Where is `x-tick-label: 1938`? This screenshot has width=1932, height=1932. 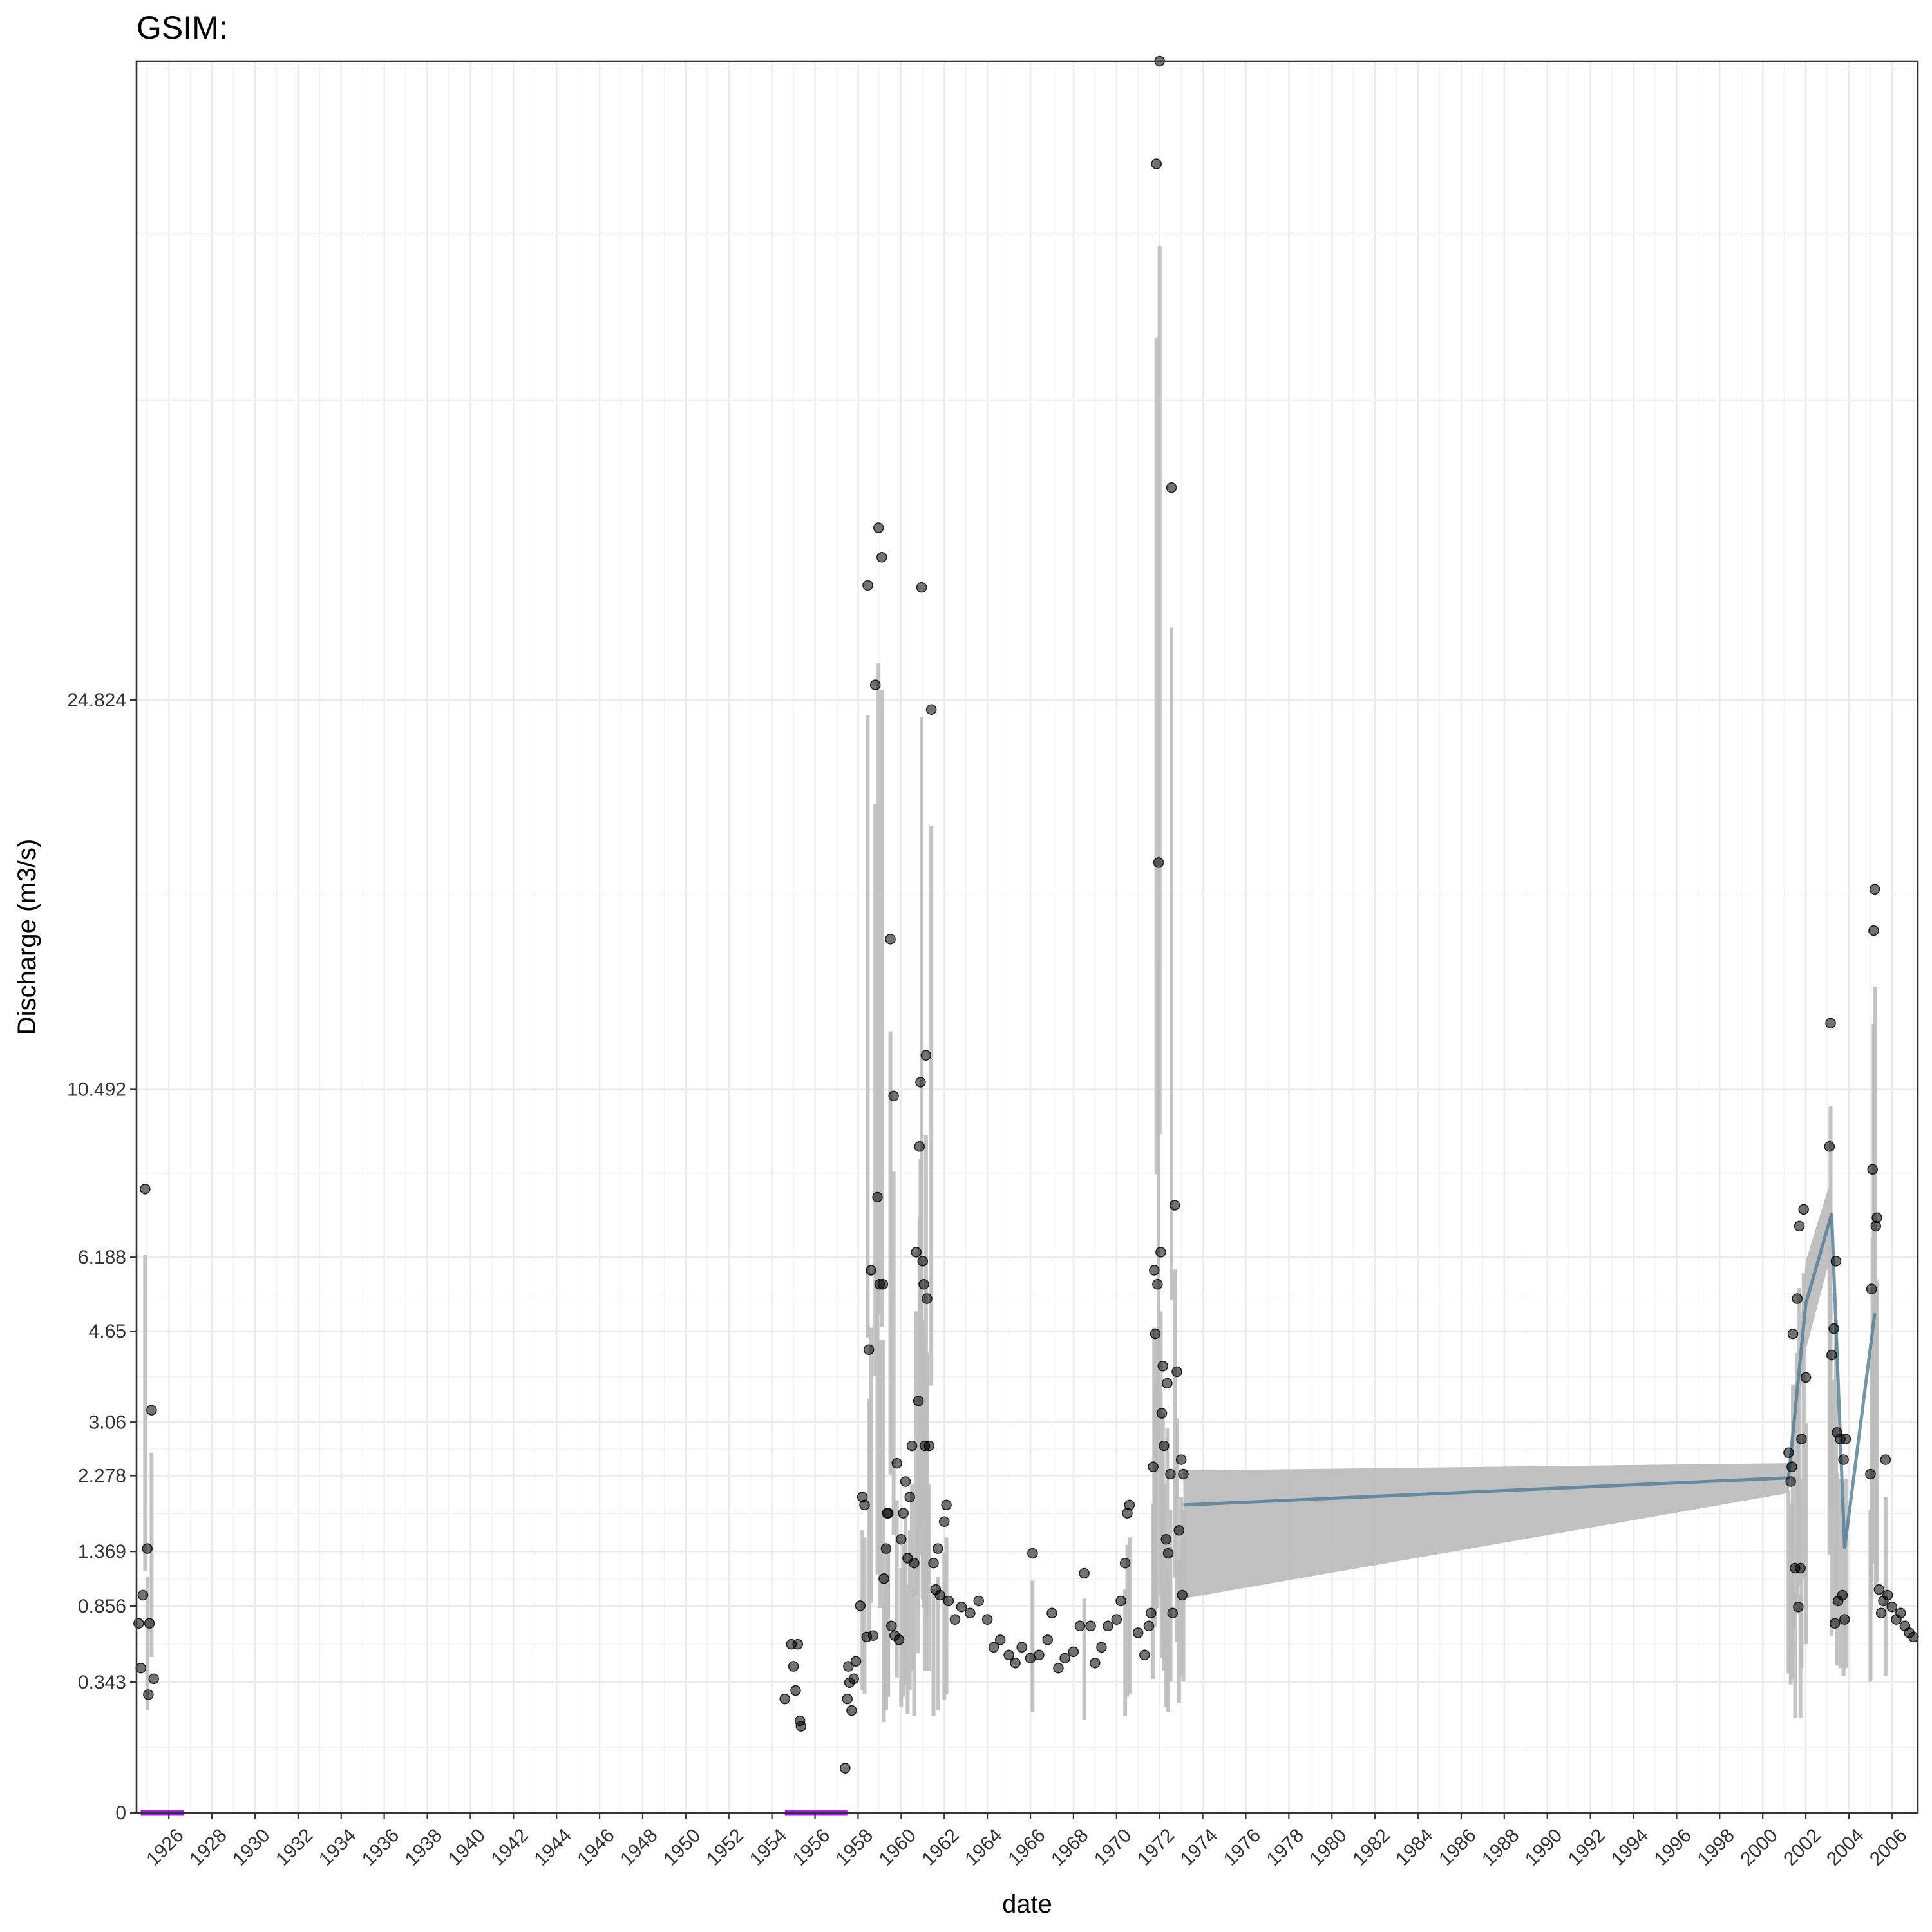
x-tick-label: 1938 is located at coordinates (424, 1847).